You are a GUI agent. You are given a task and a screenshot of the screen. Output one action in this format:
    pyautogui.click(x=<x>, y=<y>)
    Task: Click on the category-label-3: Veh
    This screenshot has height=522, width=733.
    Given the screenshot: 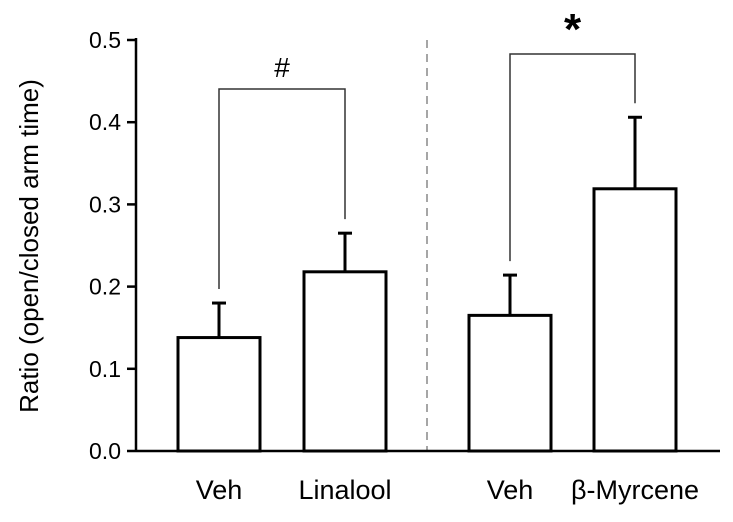 What is the action you would take?
    pyautogui.click(x=510, y=490)
    